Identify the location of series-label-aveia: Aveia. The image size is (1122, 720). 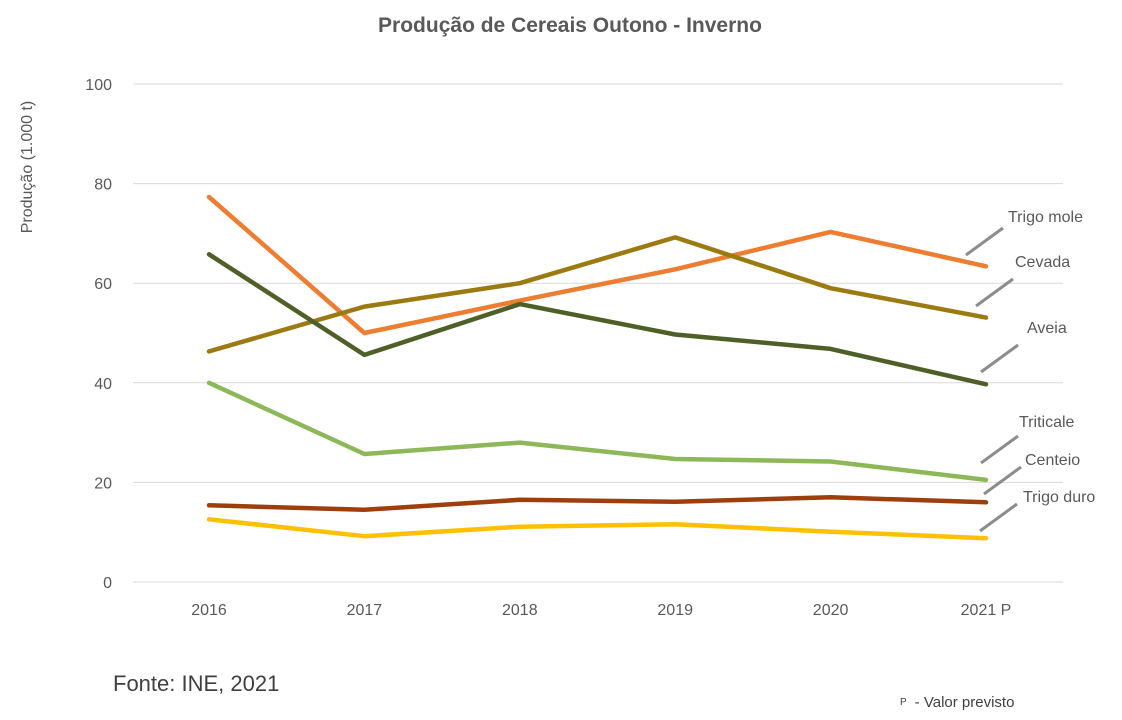
(1047, 328).